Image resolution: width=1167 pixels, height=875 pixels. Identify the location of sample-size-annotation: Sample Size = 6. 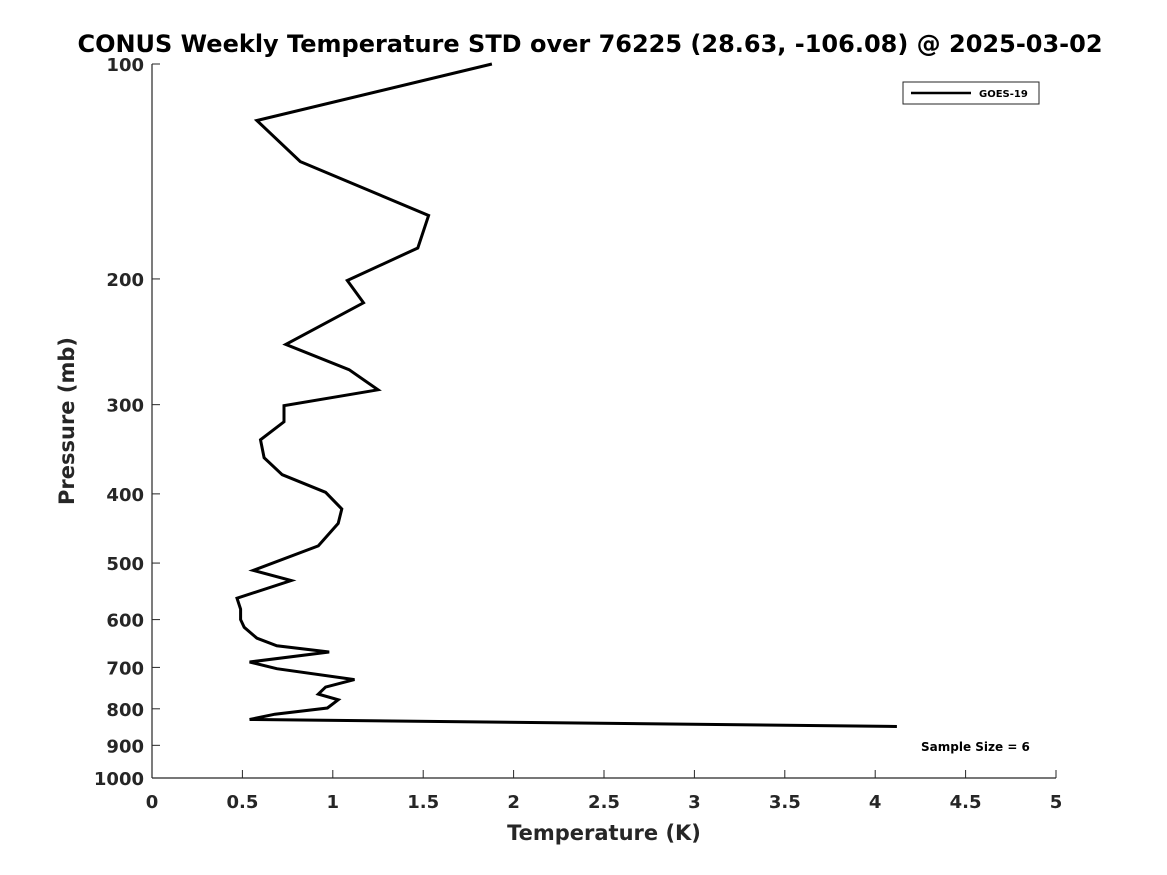
(975, 747).